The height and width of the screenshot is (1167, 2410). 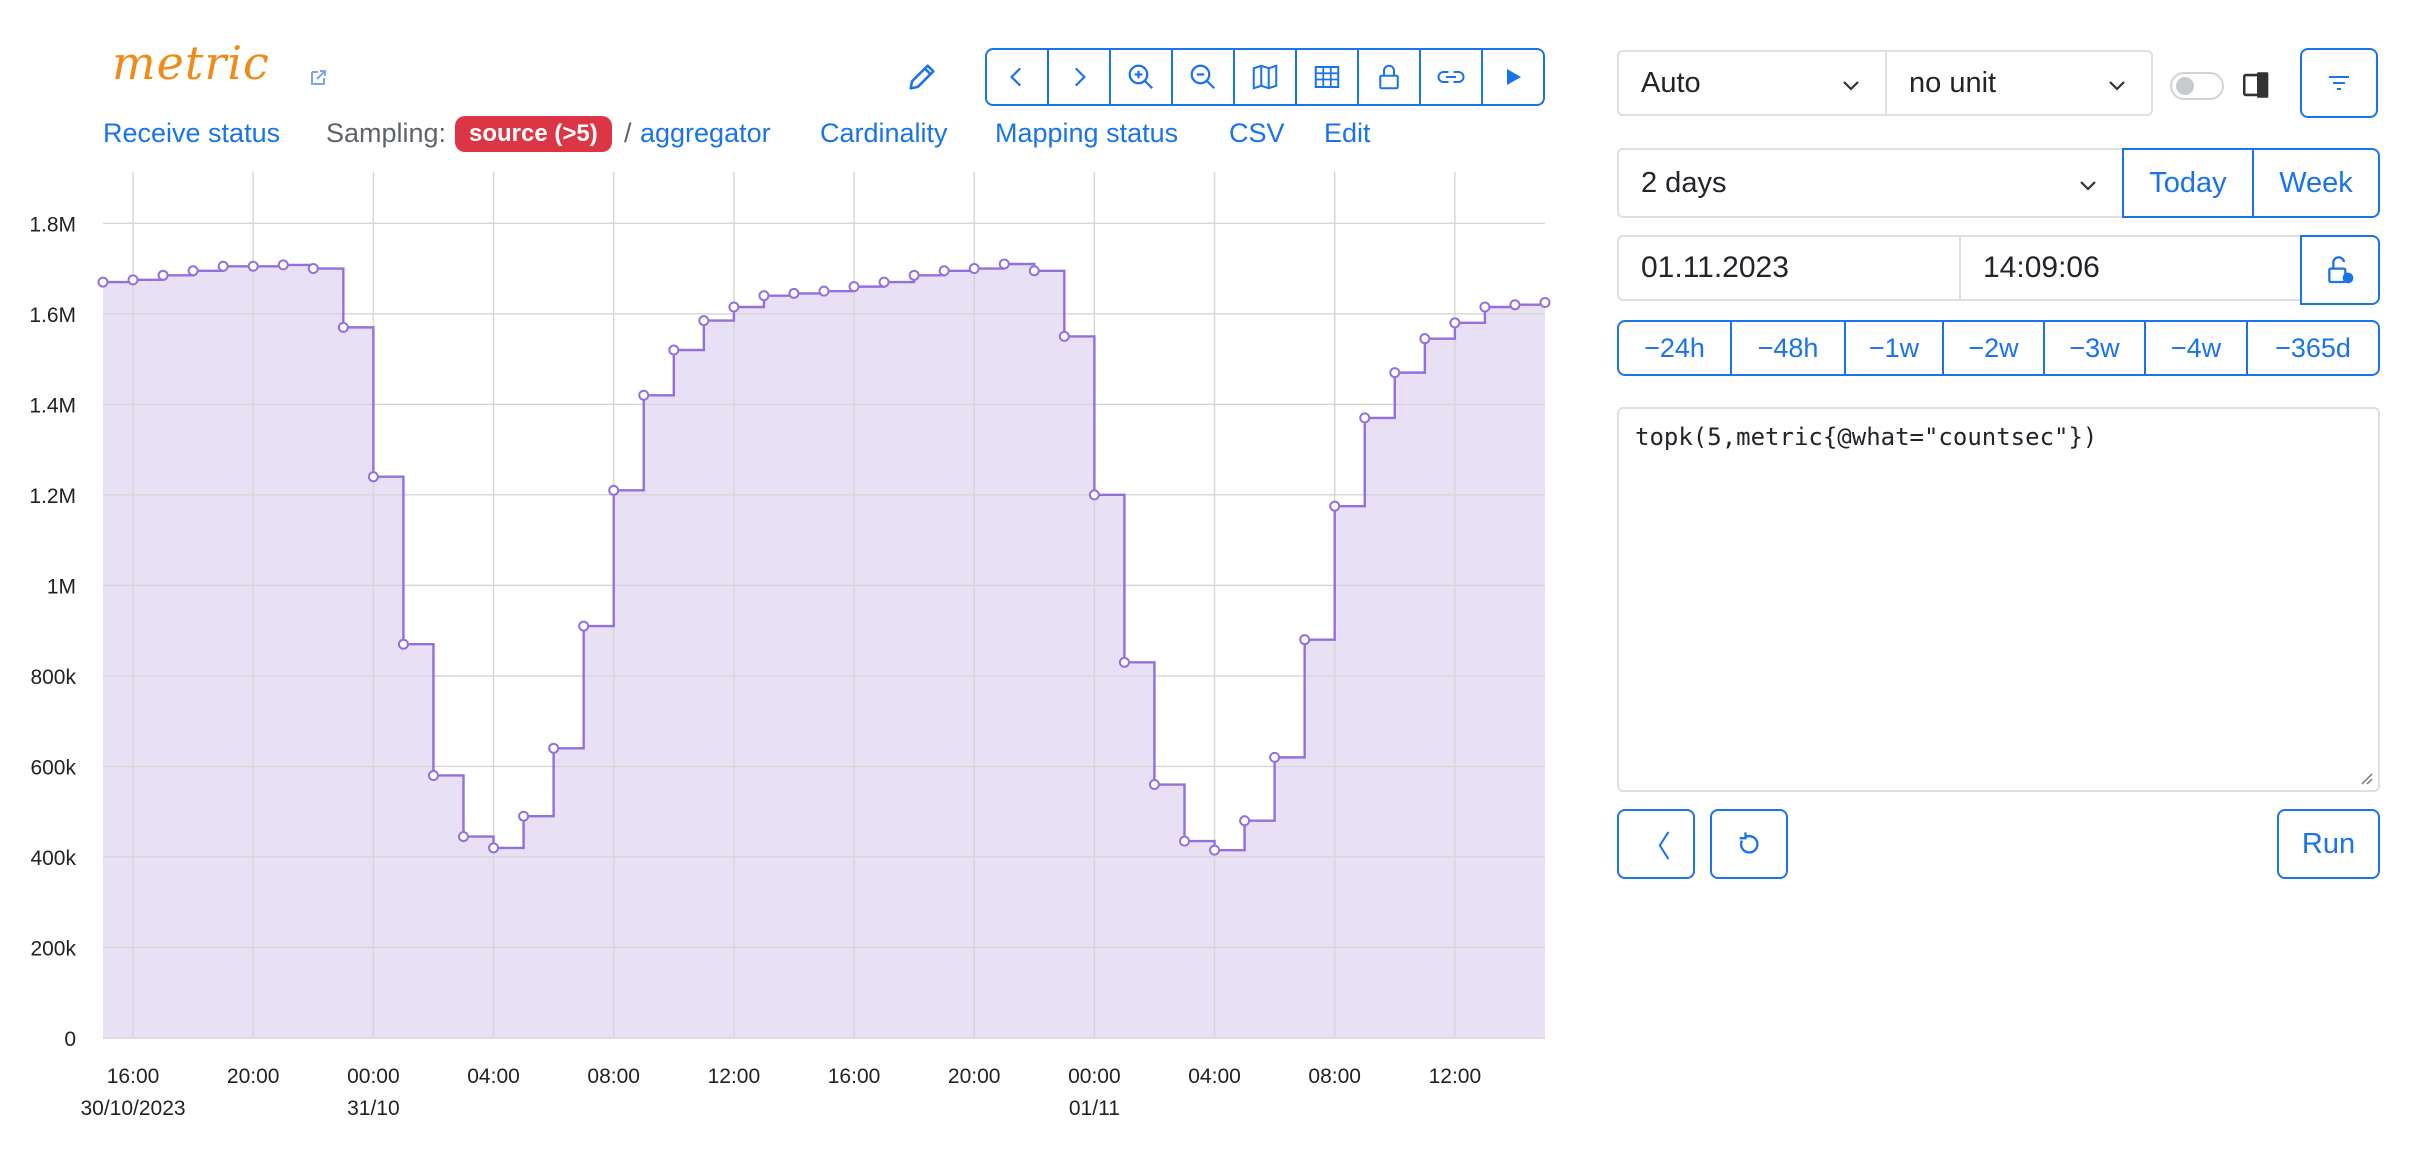 I want to click on aggregation-value: Auto, so click(x=1671, y=82).